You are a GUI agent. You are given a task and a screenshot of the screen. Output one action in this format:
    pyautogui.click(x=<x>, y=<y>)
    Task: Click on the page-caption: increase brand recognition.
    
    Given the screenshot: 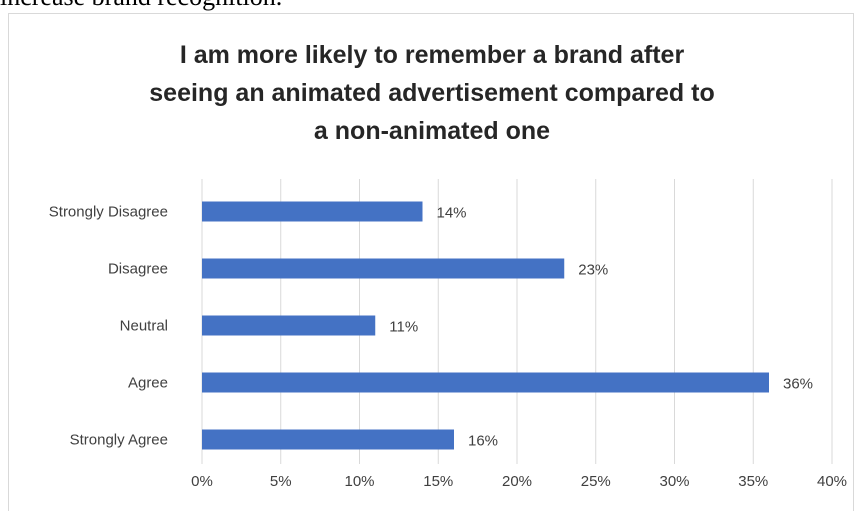 What is the action you would take?
    pyautogui.click(x=432, y=6)
    